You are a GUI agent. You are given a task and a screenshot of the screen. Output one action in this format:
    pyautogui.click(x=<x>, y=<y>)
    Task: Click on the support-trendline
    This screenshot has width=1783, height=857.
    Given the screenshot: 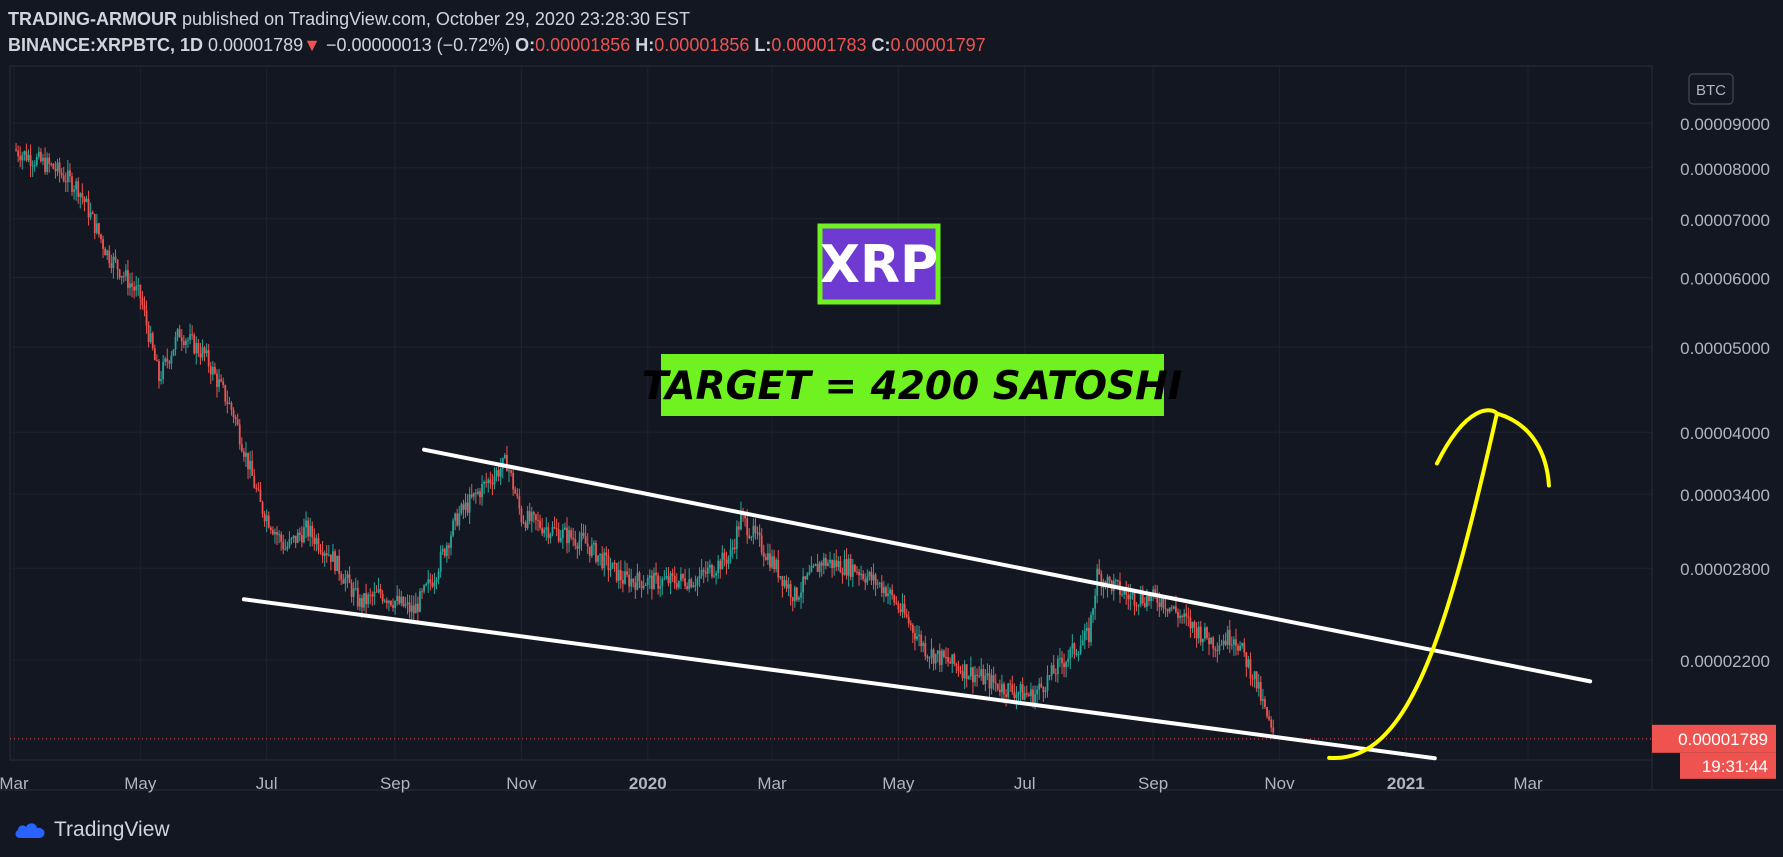 What is the action you would take?
    pyautogui.click(x=839, y=679)
    